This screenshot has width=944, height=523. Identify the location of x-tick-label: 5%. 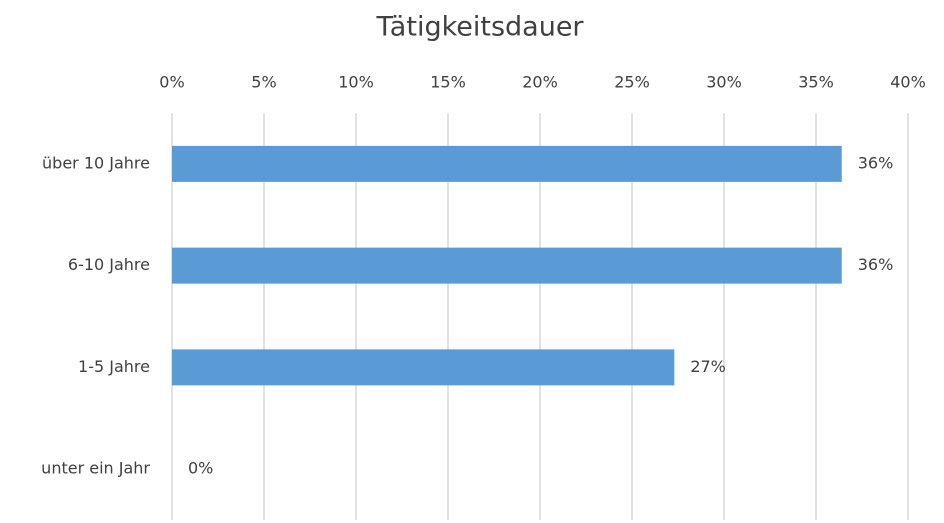
(263, 82).